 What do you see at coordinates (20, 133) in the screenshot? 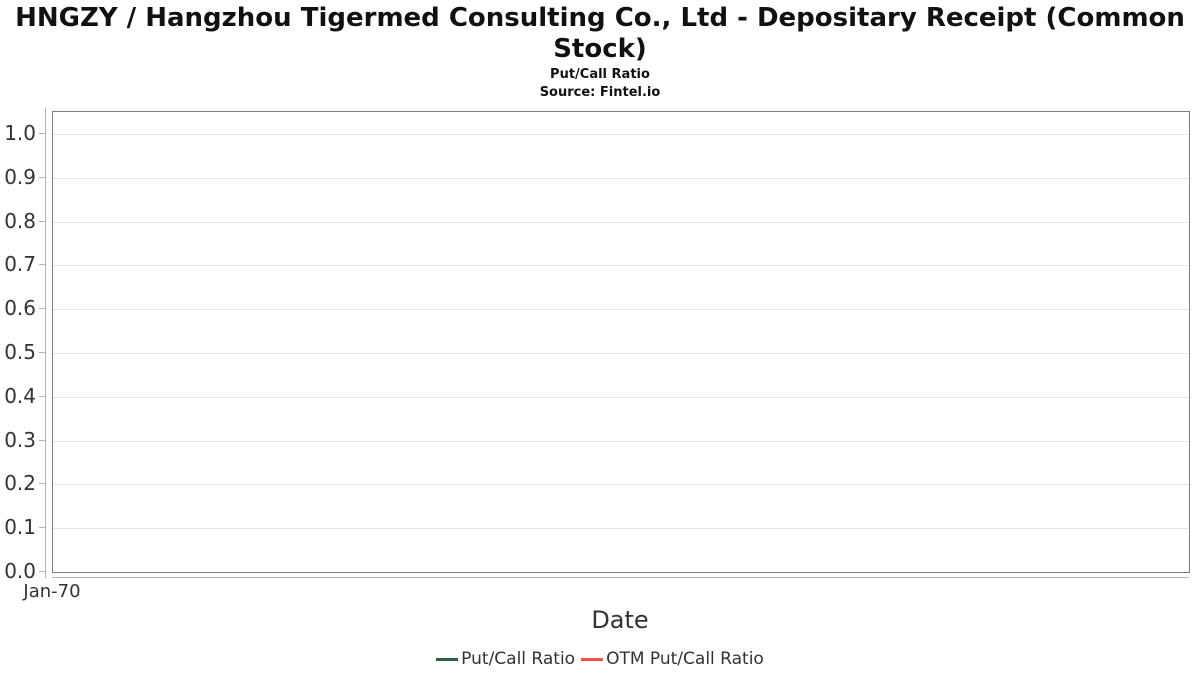
I see `y-tick-label: 1.0` at bounding box center [20, 133].